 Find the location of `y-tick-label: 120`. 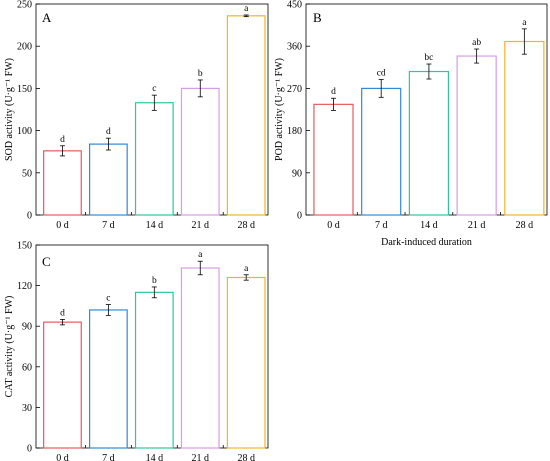

y-tick-label: 120 is located at coordinates (24, 286).